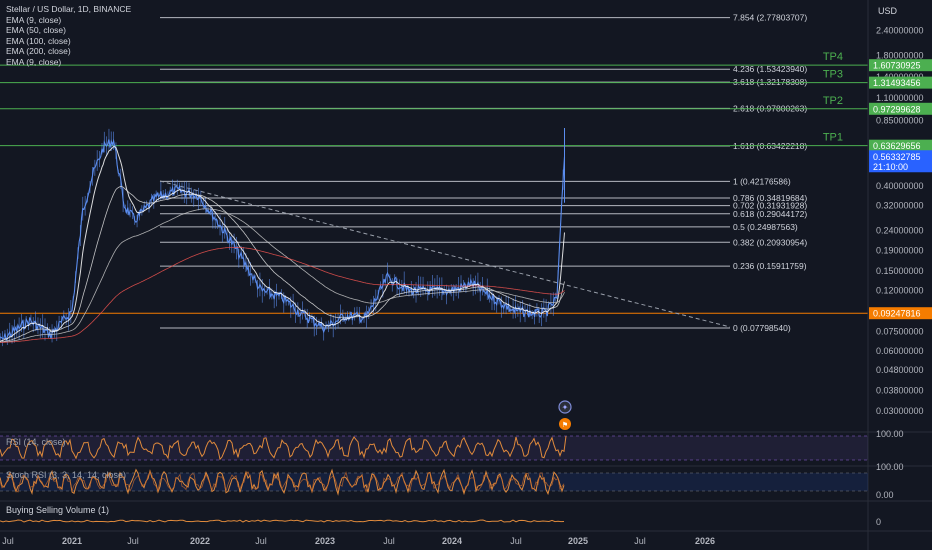 The image size is (932, 550). I want to click on dividend-marker-icon, so click(565, 424).